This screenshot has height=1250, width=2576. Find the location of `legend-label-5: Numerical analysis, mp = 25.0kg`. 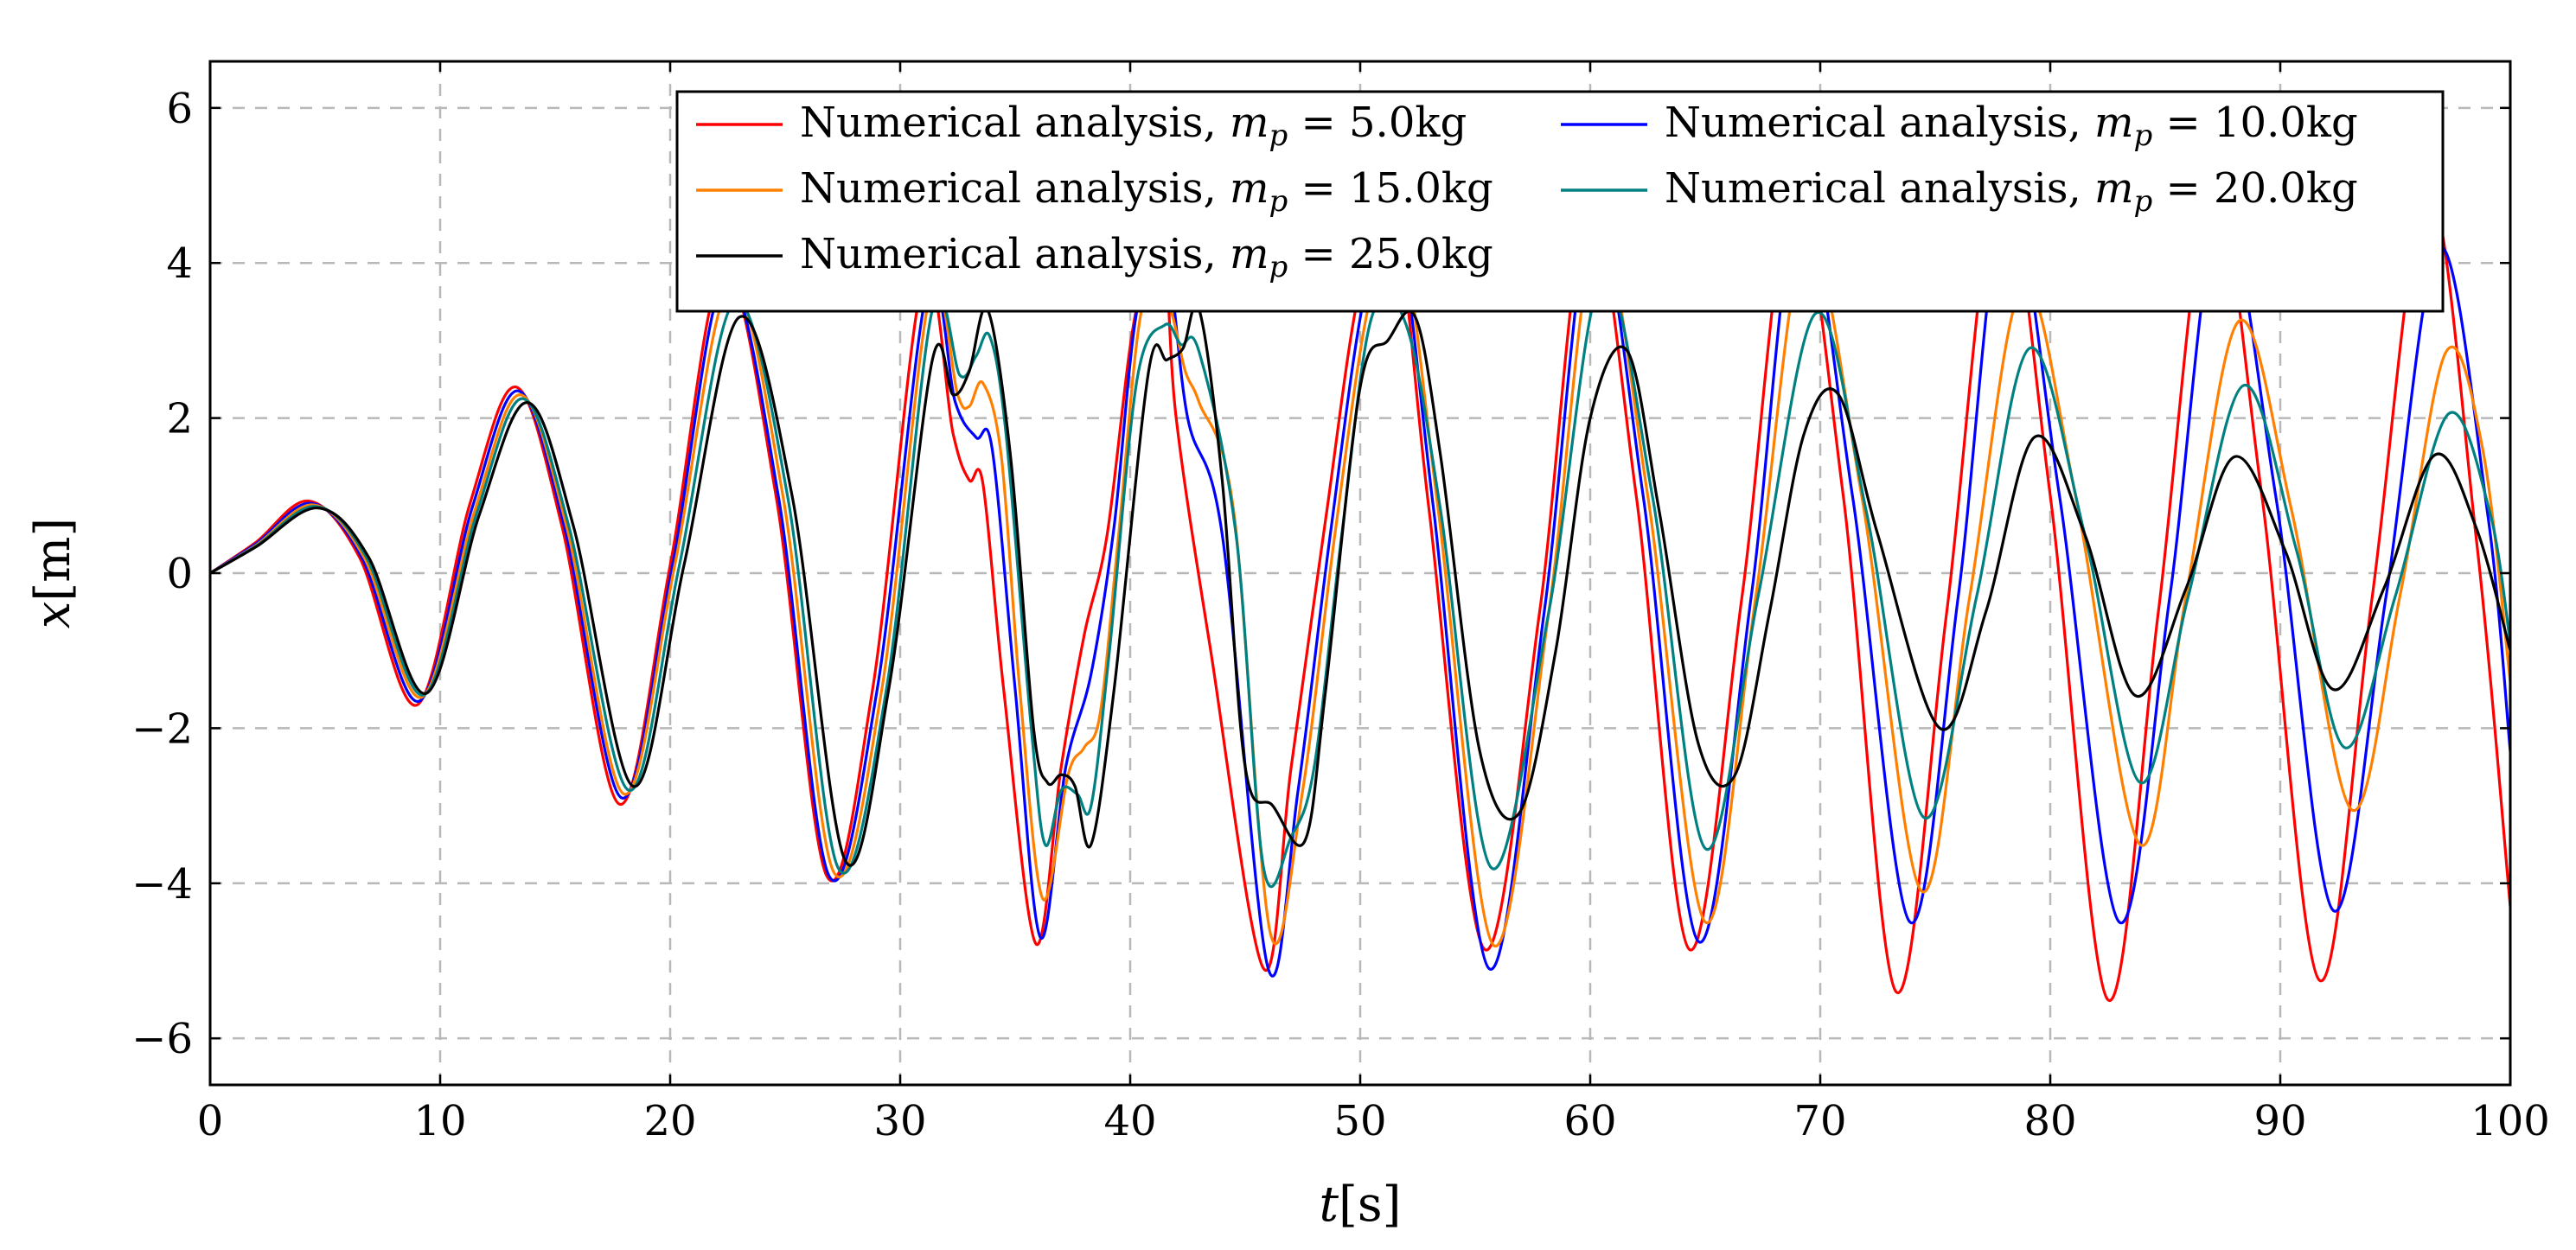

legend-label-5: Numerical analysis, mp = 25.0kg is located at coordinates (1146, 257).